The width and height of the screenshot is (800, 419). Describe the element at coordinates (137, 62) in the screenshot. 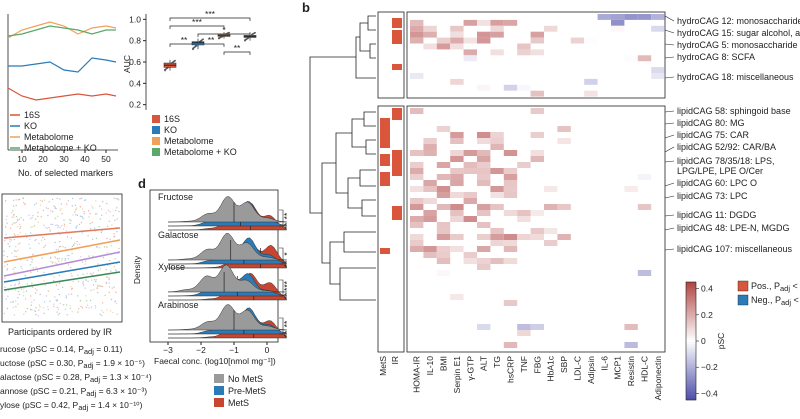

I see `auc-yticks: 0.2 0.4 0.6 0.8 1.0` at that location.